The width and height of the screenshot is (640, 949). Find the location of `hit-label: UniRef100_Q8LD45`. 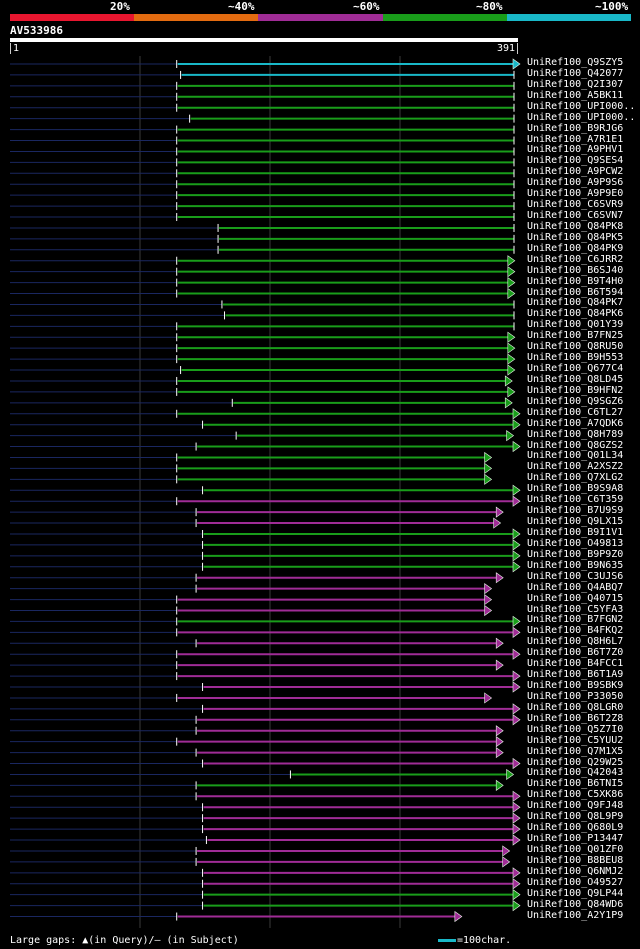

hit-label: UniRef100_Q8LD45 is located at coordinates (575, 379).